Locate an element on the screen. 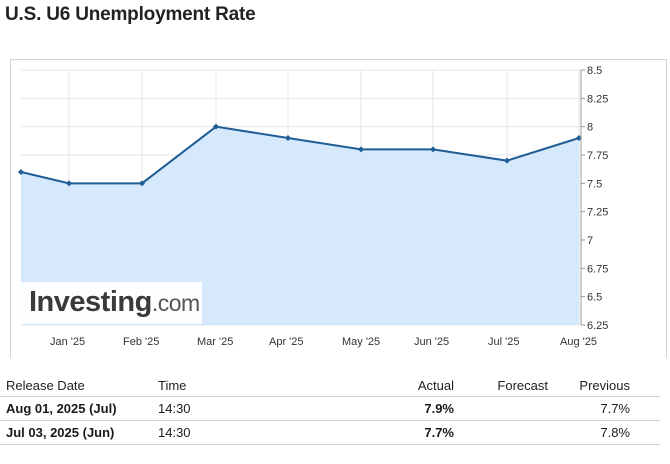 This screenshot has width=670, height=464. x-tick-label: Apr '25 is located at coordinates (286, 342).